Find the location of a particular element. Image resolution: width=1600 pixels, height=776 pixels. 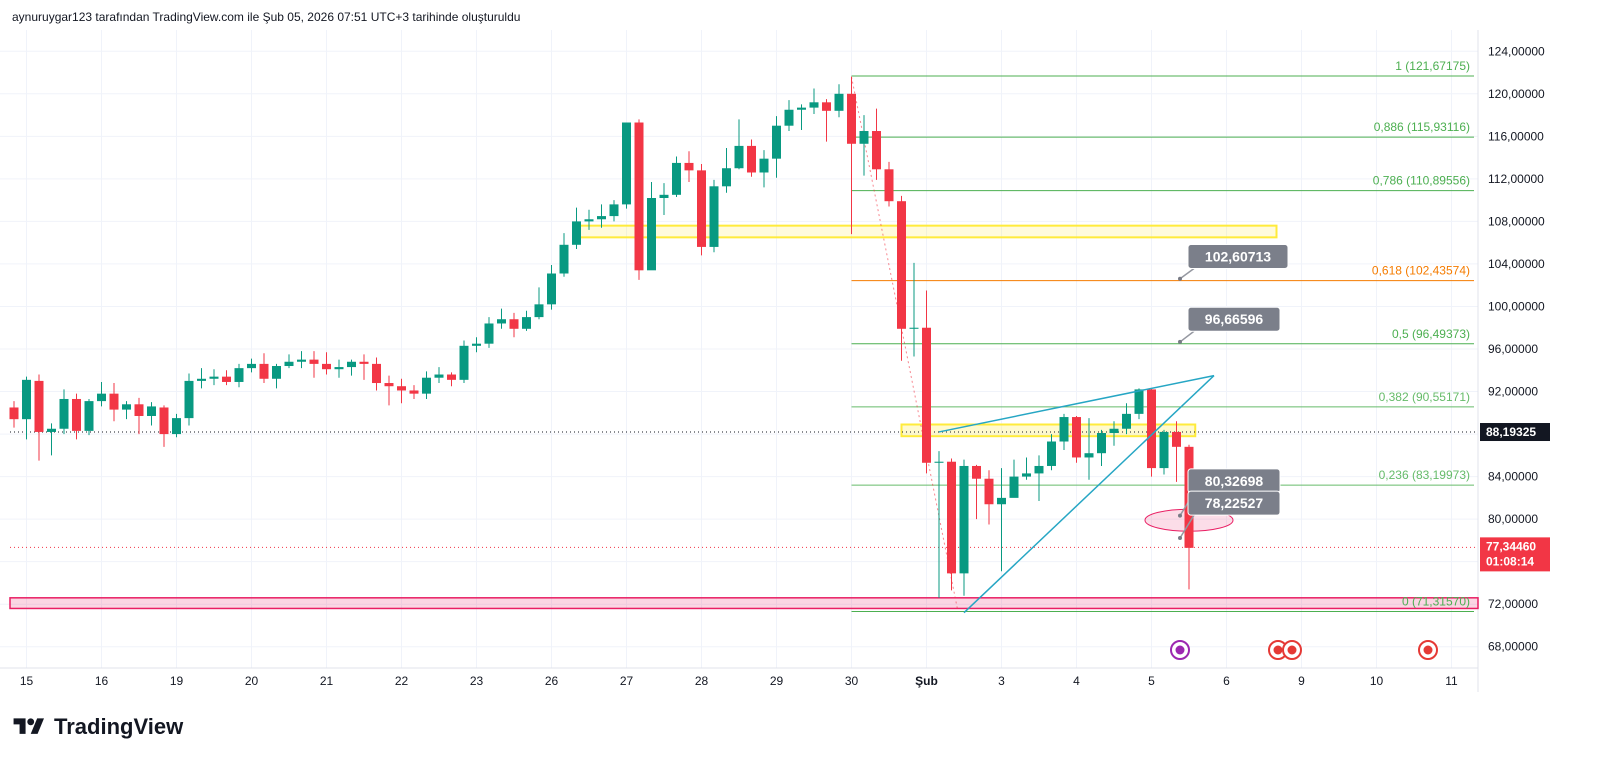

fib-level-label: 0,236 (83,19973) is located at coordinates (1424, 475).